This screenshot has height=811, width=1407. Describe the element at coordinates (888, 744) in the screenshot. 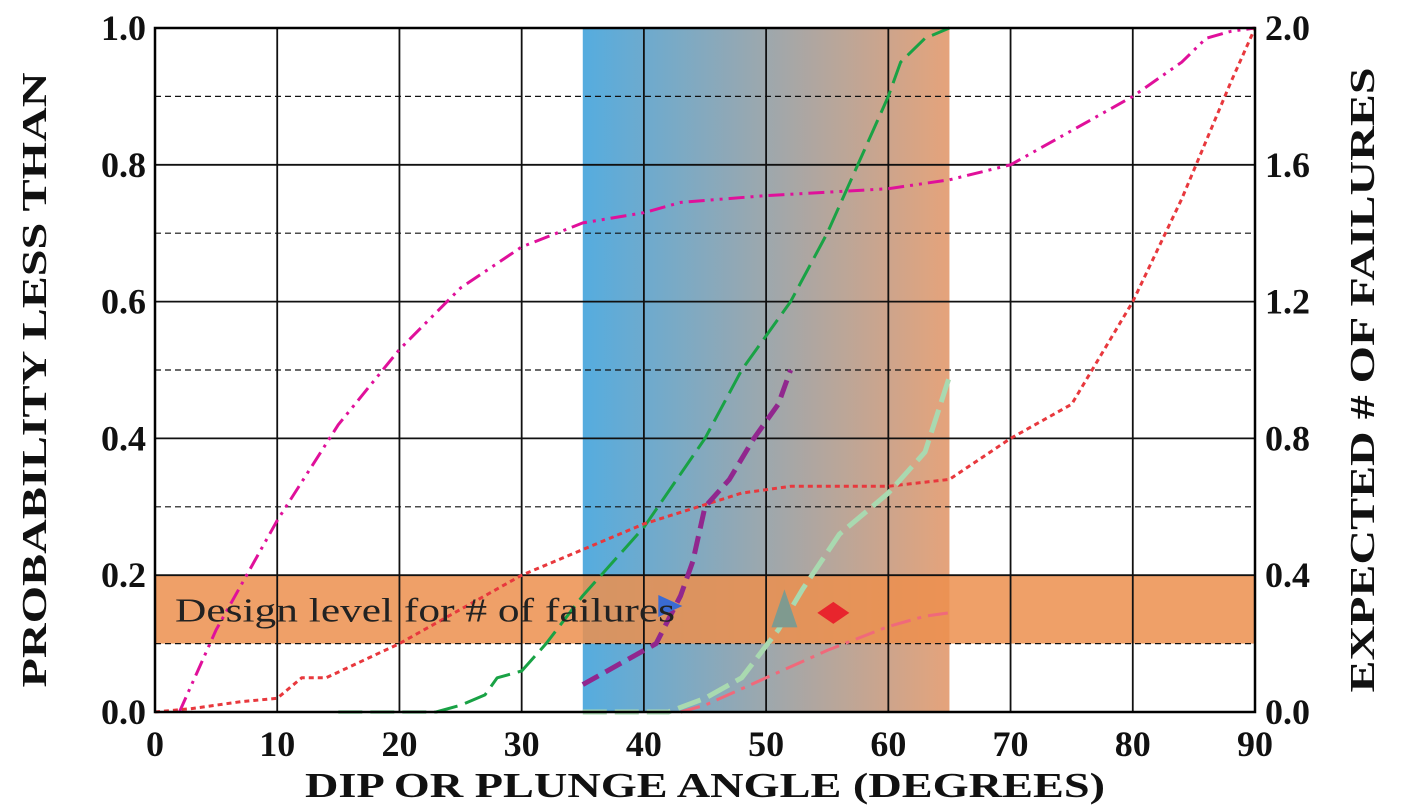

I see `x-tick-label: 60` at that location.